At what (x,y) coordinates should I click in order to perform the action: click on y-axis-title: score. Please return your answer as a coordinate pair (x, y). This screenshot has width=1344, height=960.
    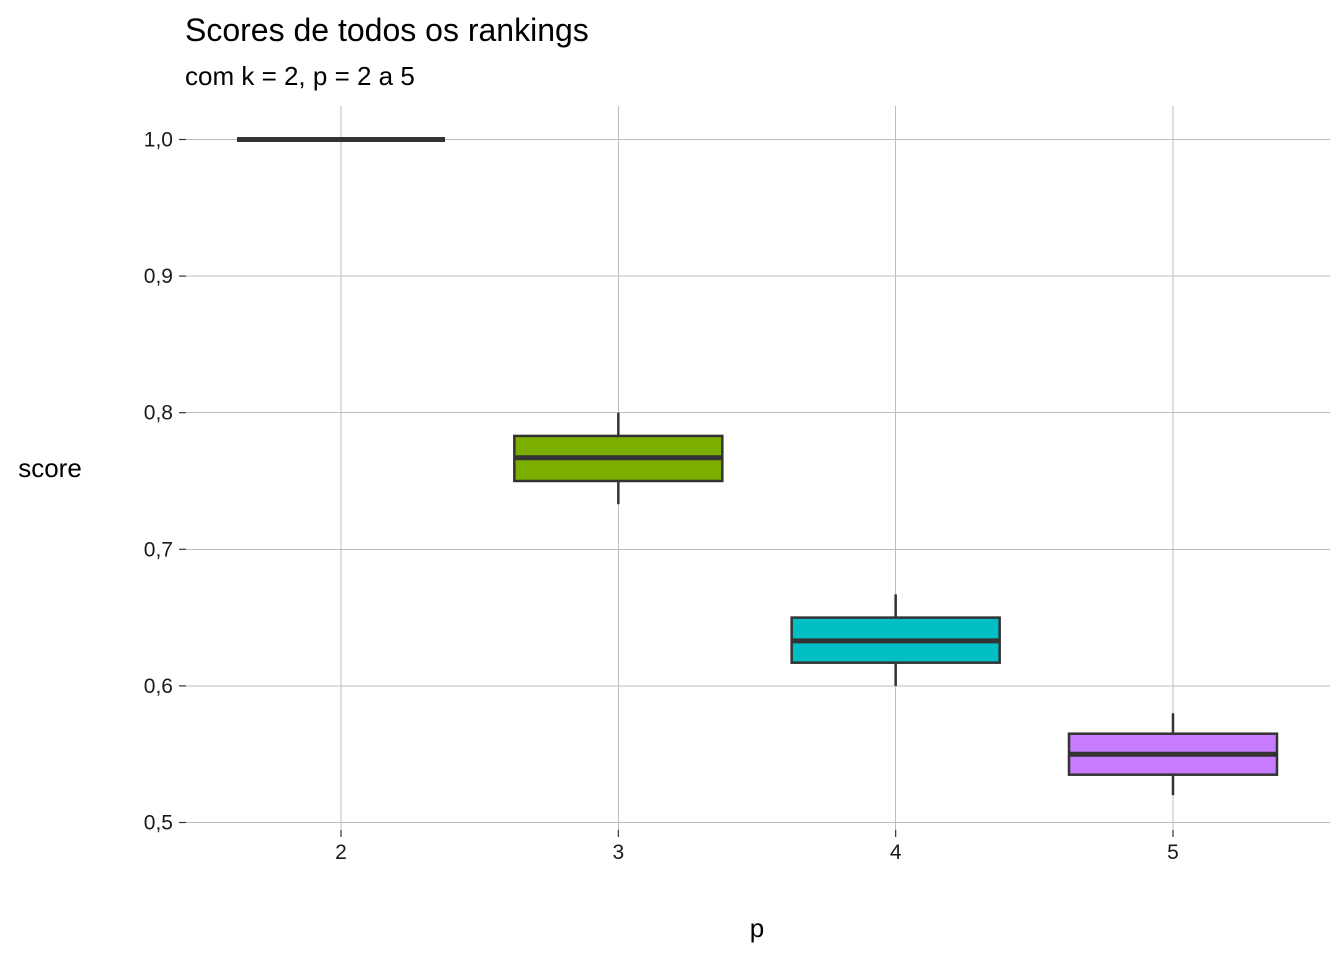
    Looking at the image, I should click on (50, 468).